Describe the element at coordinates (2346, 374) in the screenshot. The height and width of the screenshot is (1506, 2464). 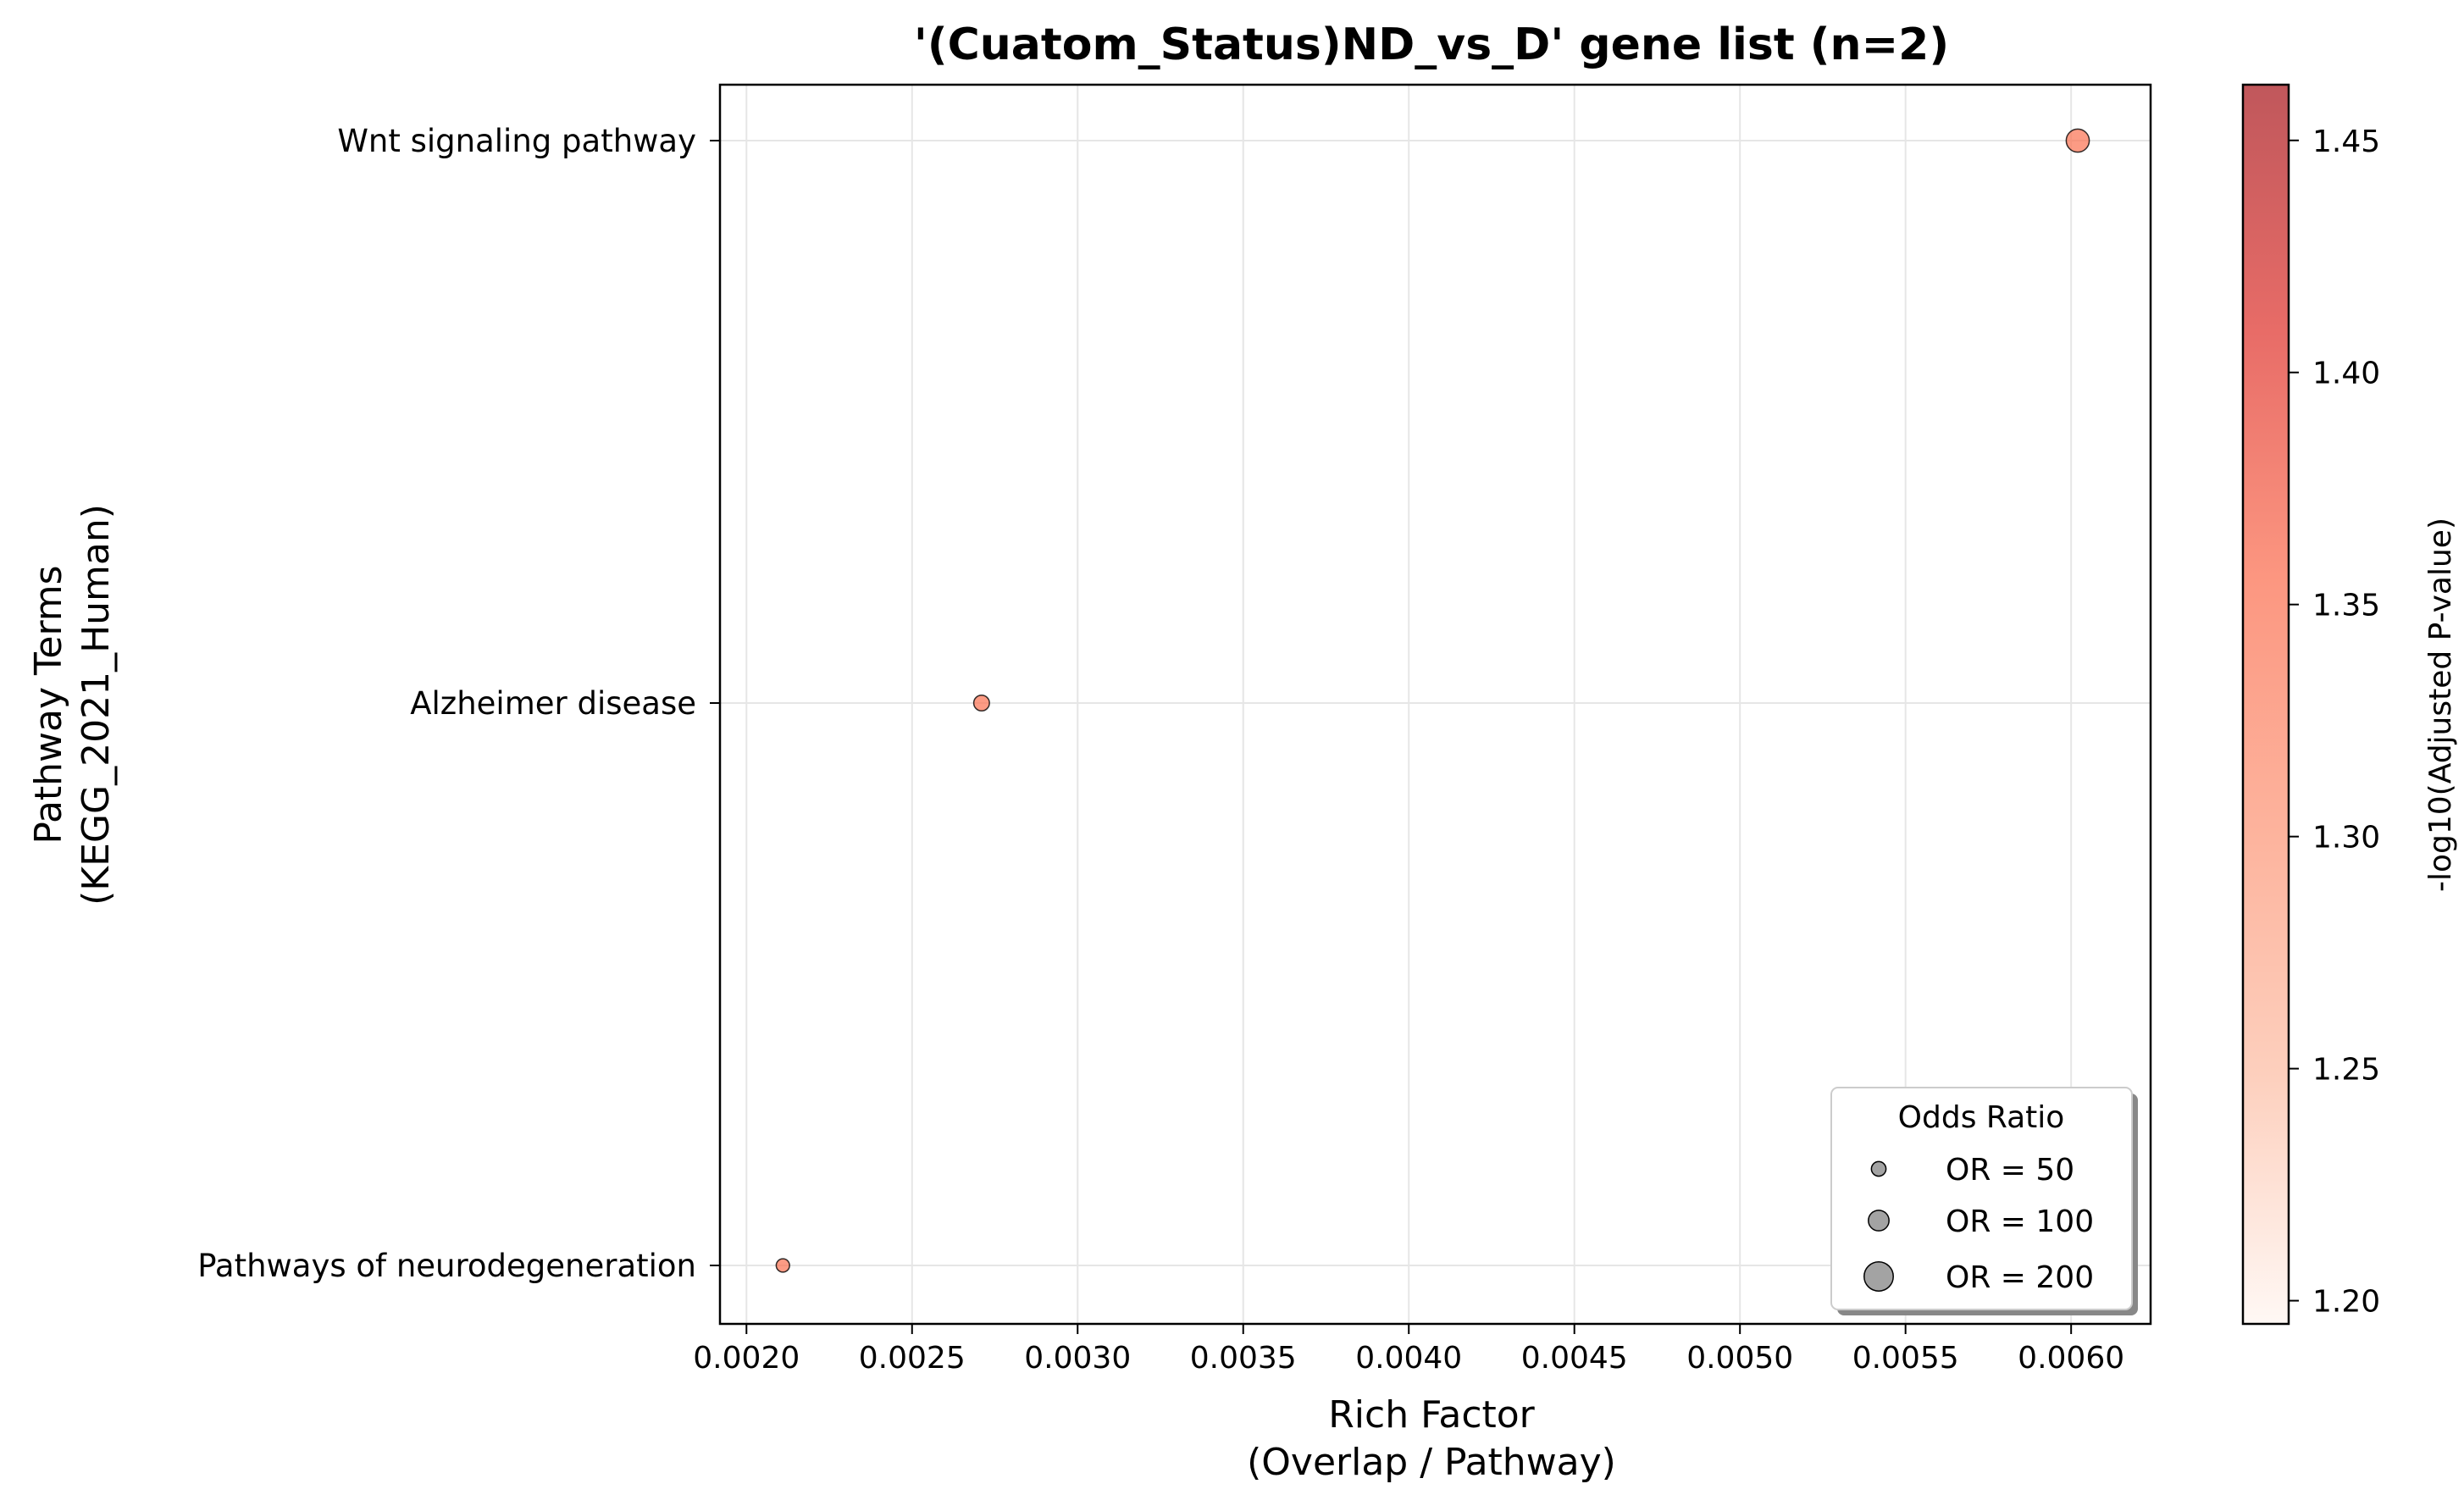
I see `colorbar-tick-label: 1.40` at that location.